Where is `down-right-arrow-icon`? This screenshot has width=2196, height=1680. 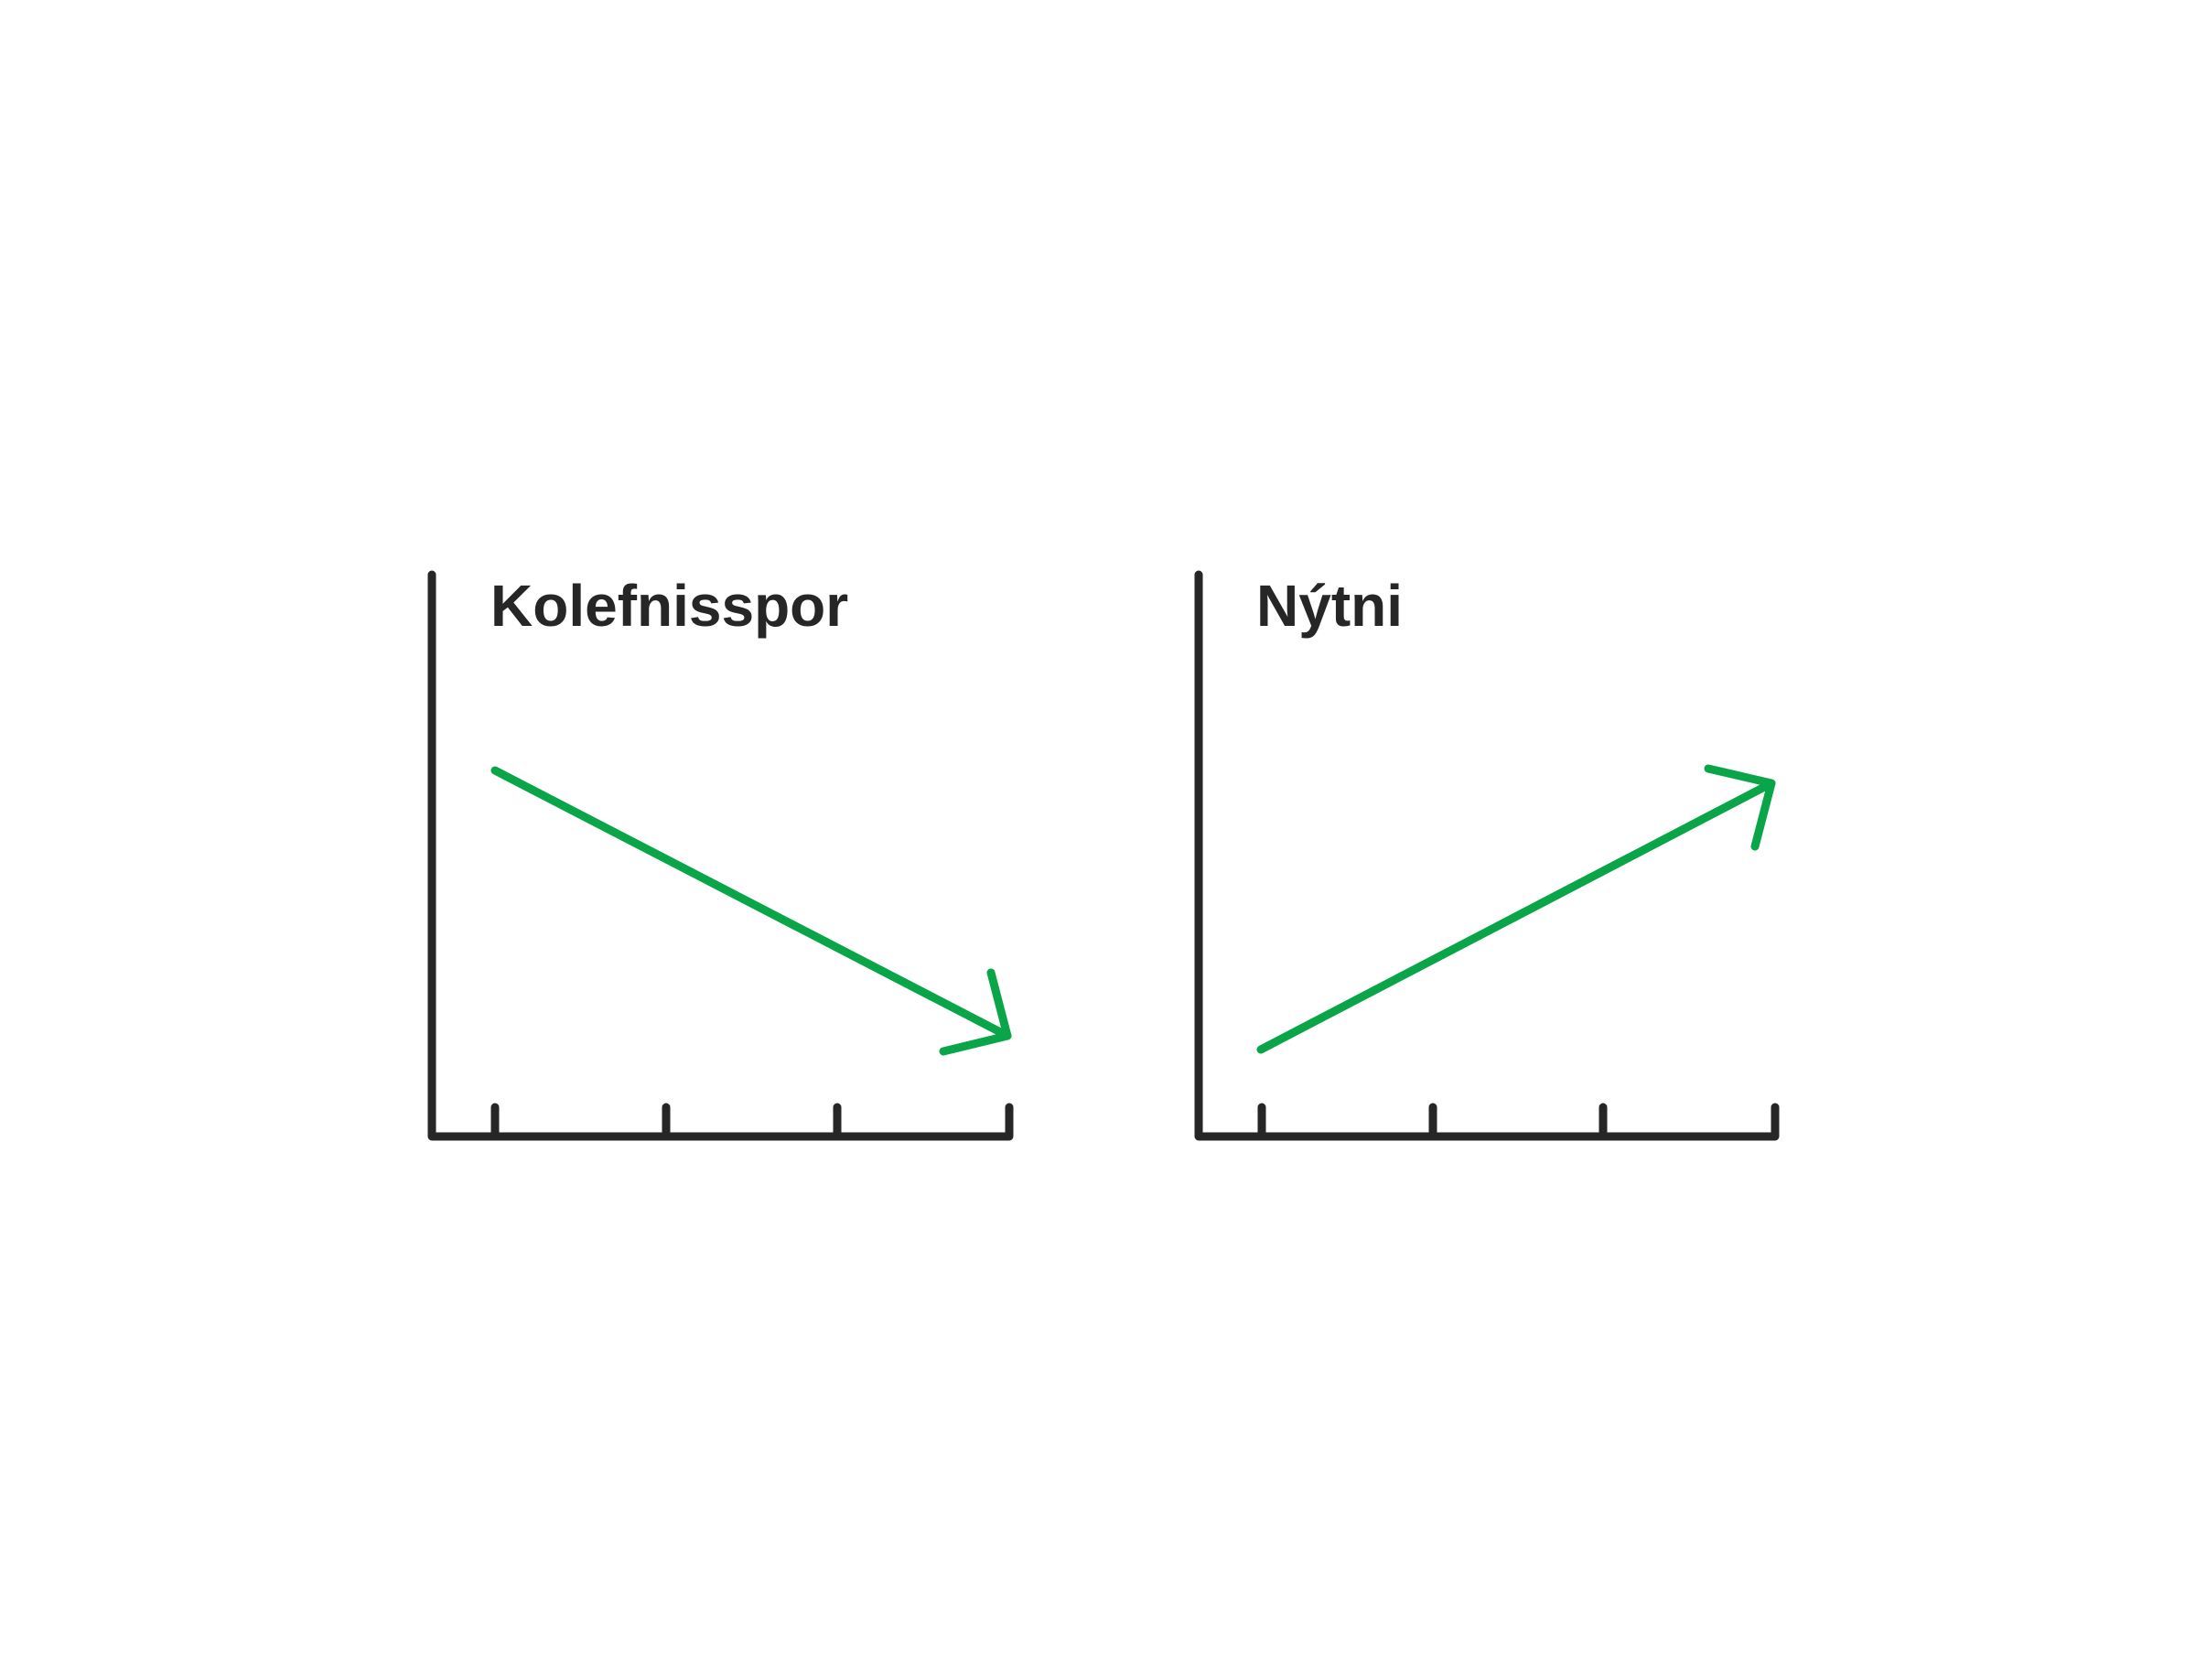
down-right-arrow-icon is located at coordinates (751, 911).